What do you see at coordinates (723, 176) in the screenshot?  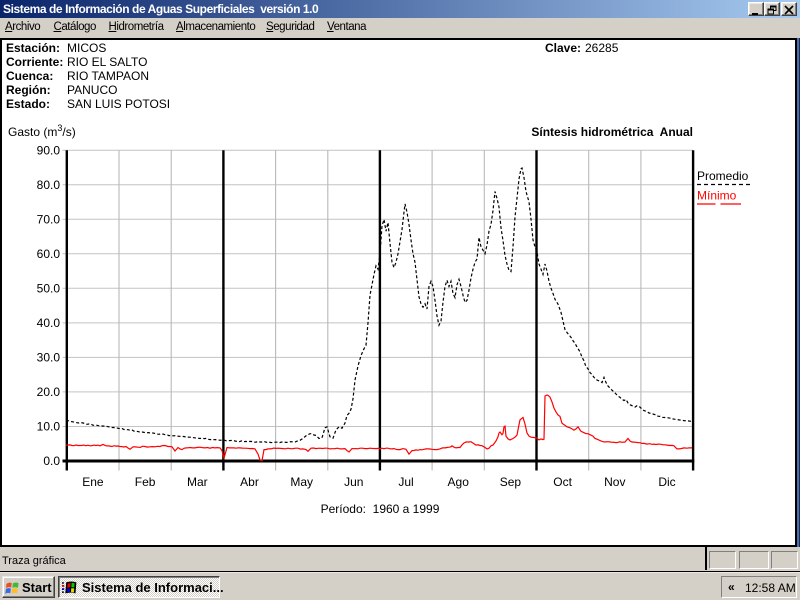 I see `svg-text: Promedio` at bounding box center [723, 176].